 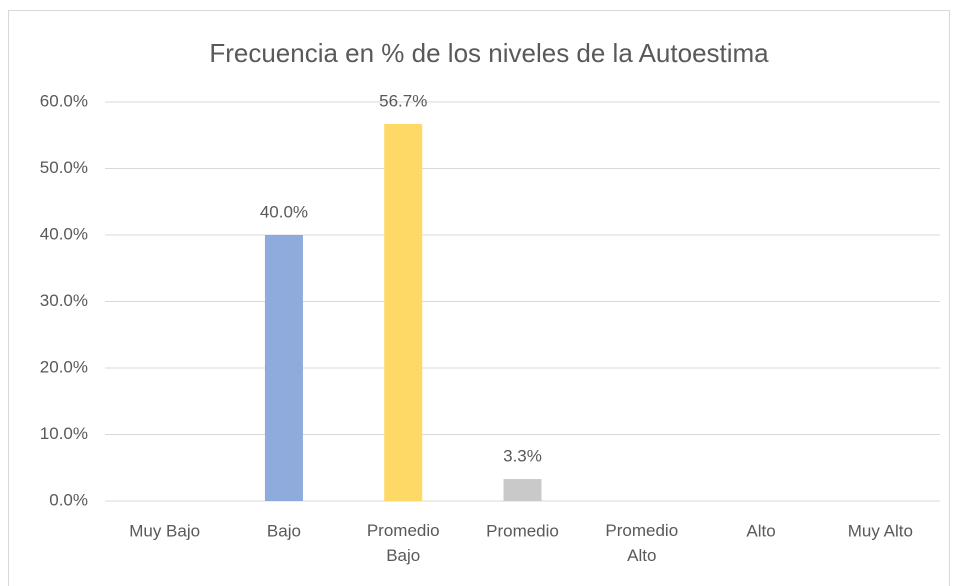 What do you see at coordinates (64, 433) in the screenshot?
I see `y-tick-label: 10.0%` at bounding box center [64, 433].